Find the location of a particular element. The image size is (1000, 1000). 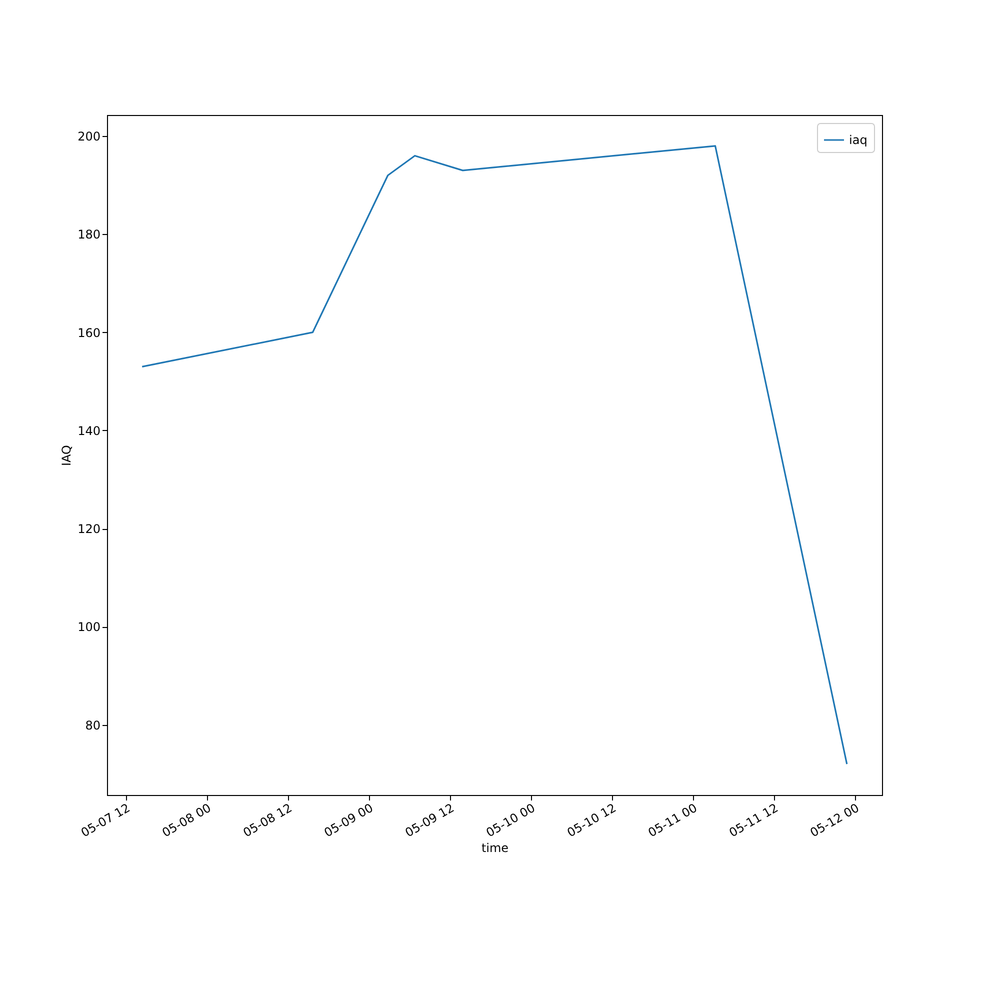

y-tick-label: 140 is located at coordinates (89, 431).